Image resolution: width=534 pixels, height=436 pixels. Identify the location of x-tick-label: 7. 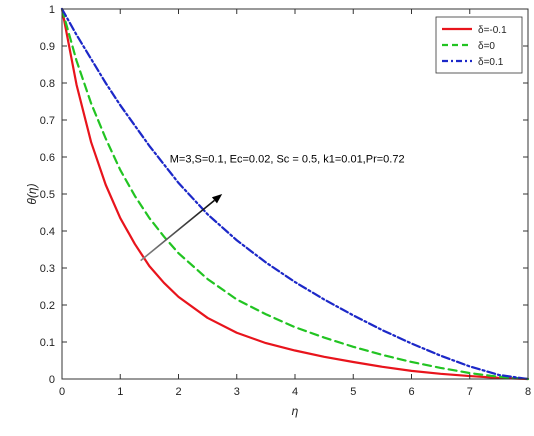
(470, 392).